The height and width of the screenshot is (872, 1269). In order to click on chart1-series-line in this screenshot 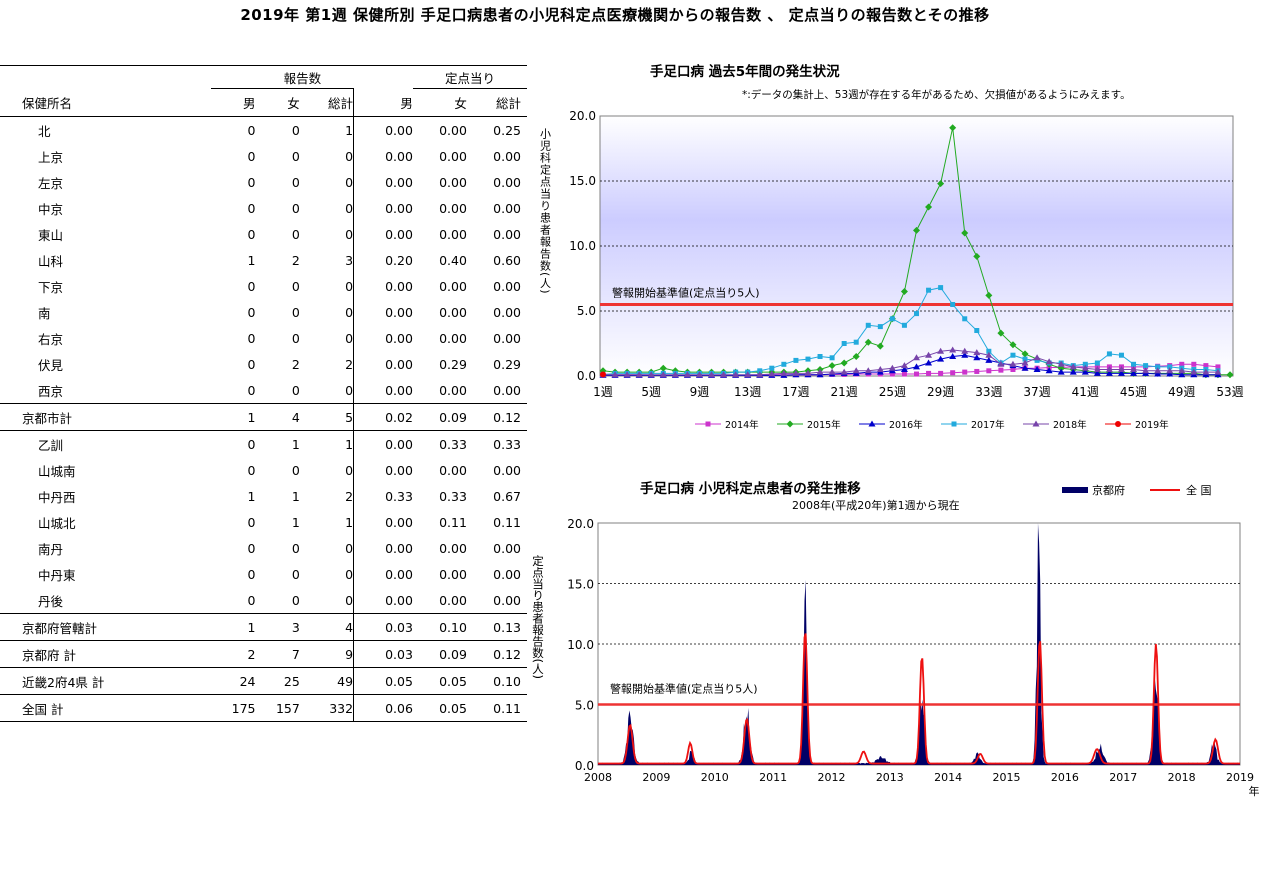, I will do `click(910, 365)`.